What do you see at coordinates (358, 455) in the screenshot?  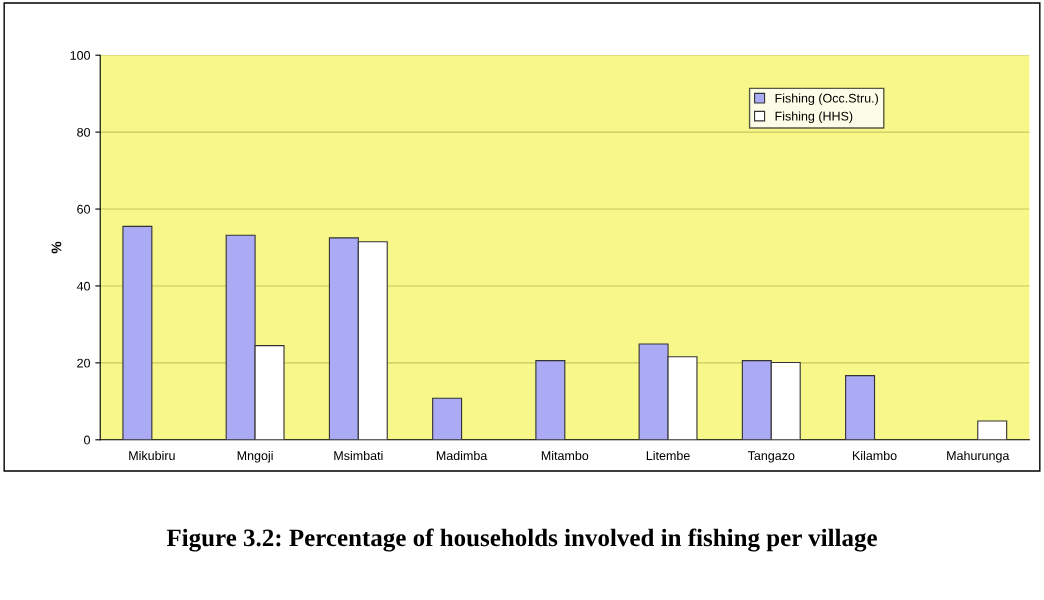 I see `x-tick-label: Msimbati` at bounding box center [358, 455].